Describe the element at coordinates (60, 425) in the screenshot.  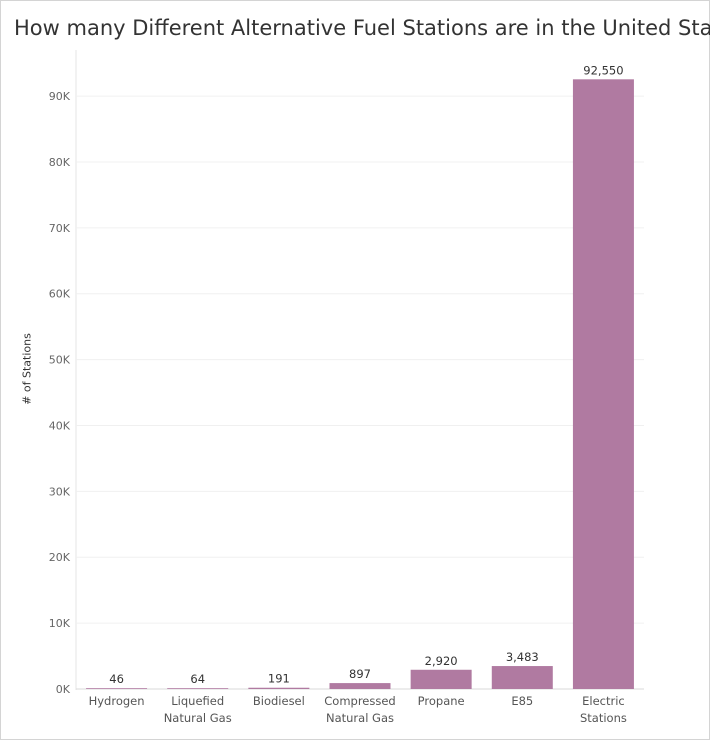
I see `y-tick-label: 40K` at that location.